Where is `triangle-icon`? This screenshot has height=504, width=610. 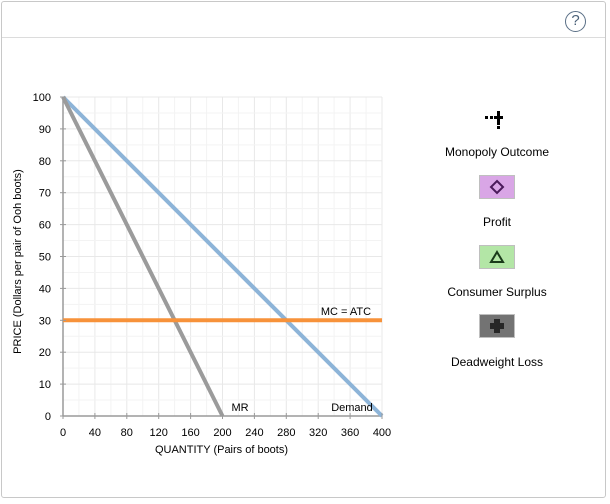 triangle-icon is located at coordinates (497, 256).